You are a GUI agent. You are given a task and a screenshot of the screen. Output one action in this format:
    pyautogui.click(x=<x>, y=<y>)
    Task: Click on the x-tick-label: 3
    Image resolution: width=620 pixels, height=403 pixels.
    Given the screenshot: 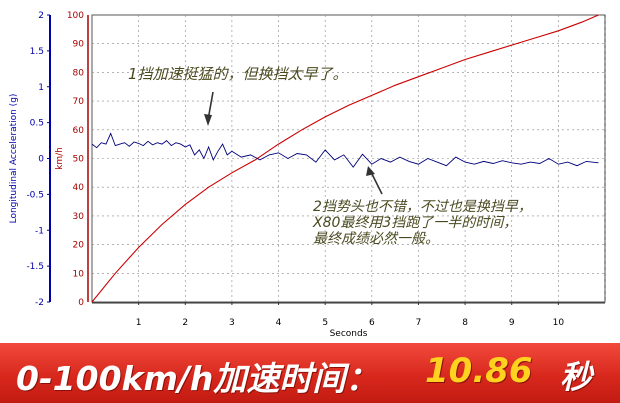 What is the action you would take?
    pyautogui.click(x=232, y=323)
    